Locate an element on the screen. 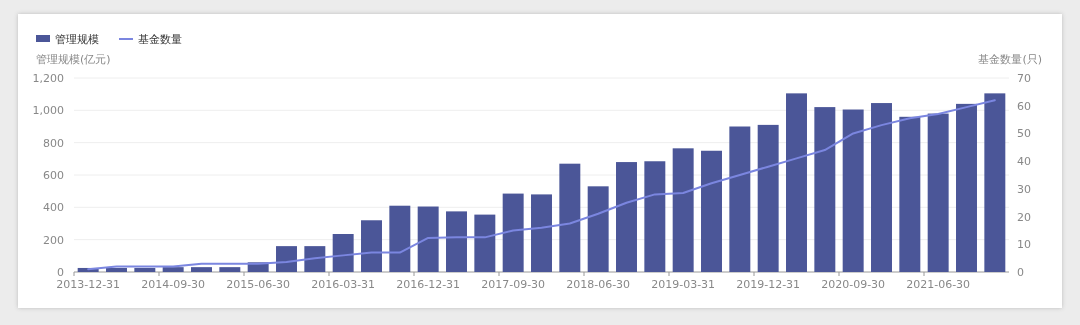 The width and height of the screenshot is (1080, 325). y2-axis-title: 基金数量(只) is located at coordinates (1010, 59).